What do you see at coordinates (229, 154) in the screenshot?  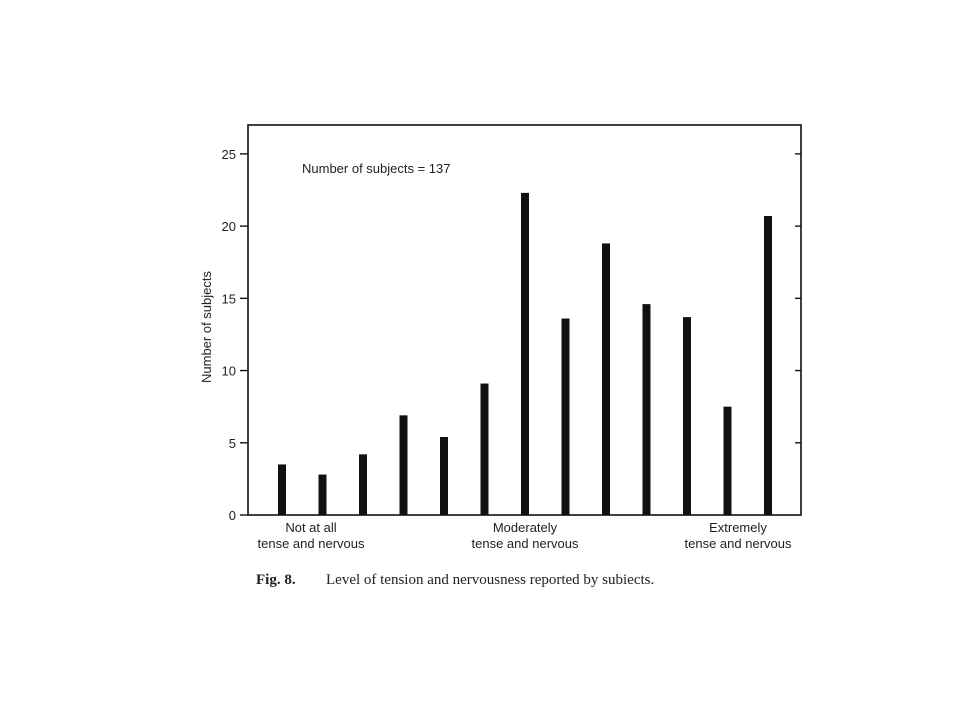 I see `y-tick-label: 25` at bounding box center [229, 154].